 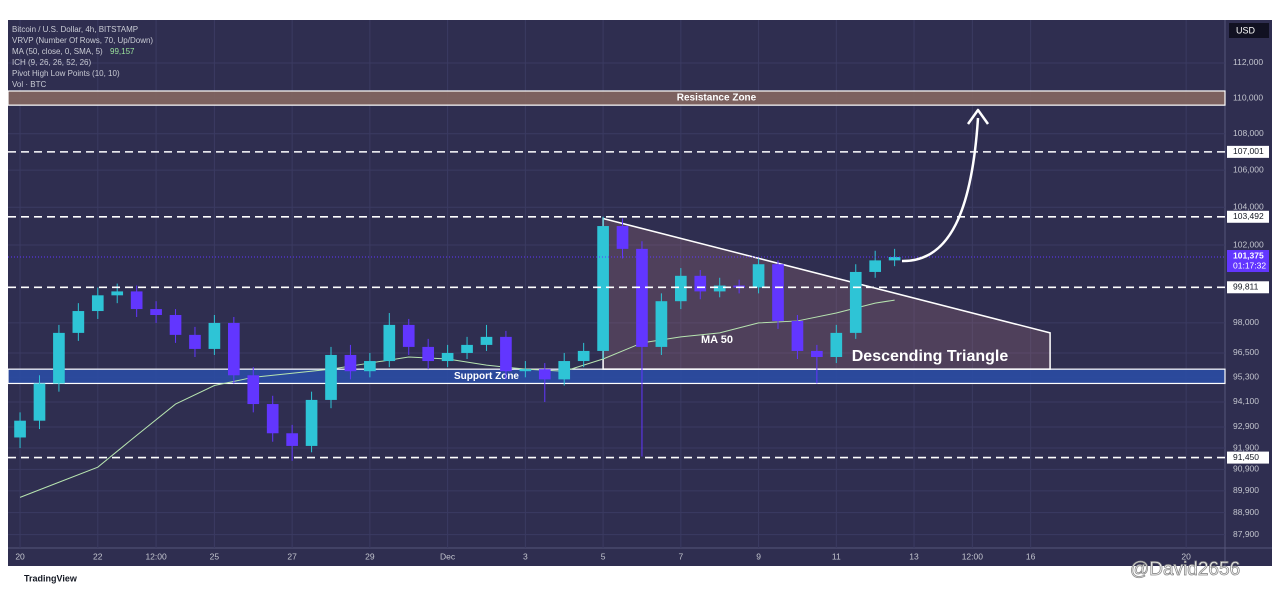 What do you see at coordinates (717, 340) in the screenshot?
I see `ma-annotation: MA 50` at bounding box center [717, 340].